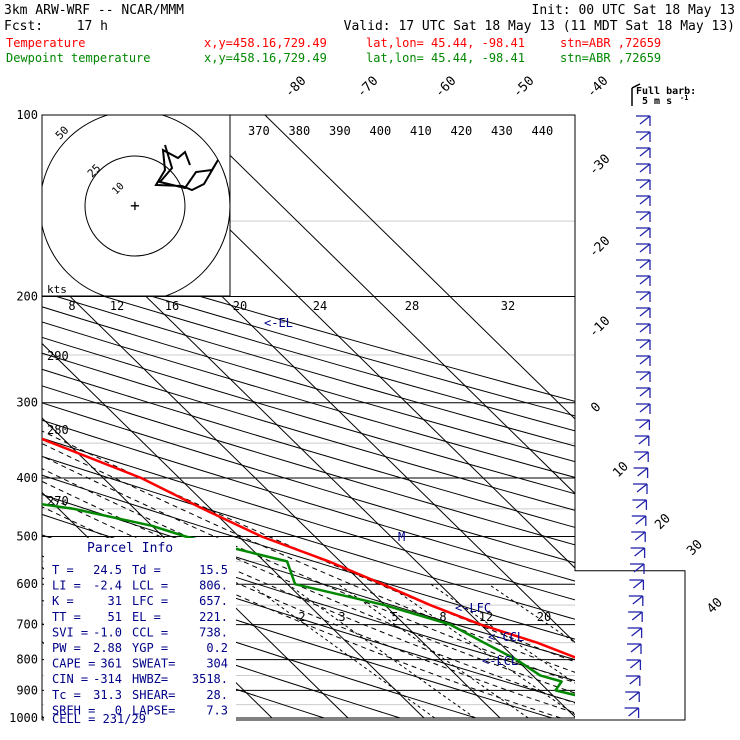 Image resolution: width=740 pixels, height=740 pixels. What do you see at coordinates (107, 632) in the screenshot?
I see `parcel-row-value-left: -1.0` at bounding box center [107, 632].